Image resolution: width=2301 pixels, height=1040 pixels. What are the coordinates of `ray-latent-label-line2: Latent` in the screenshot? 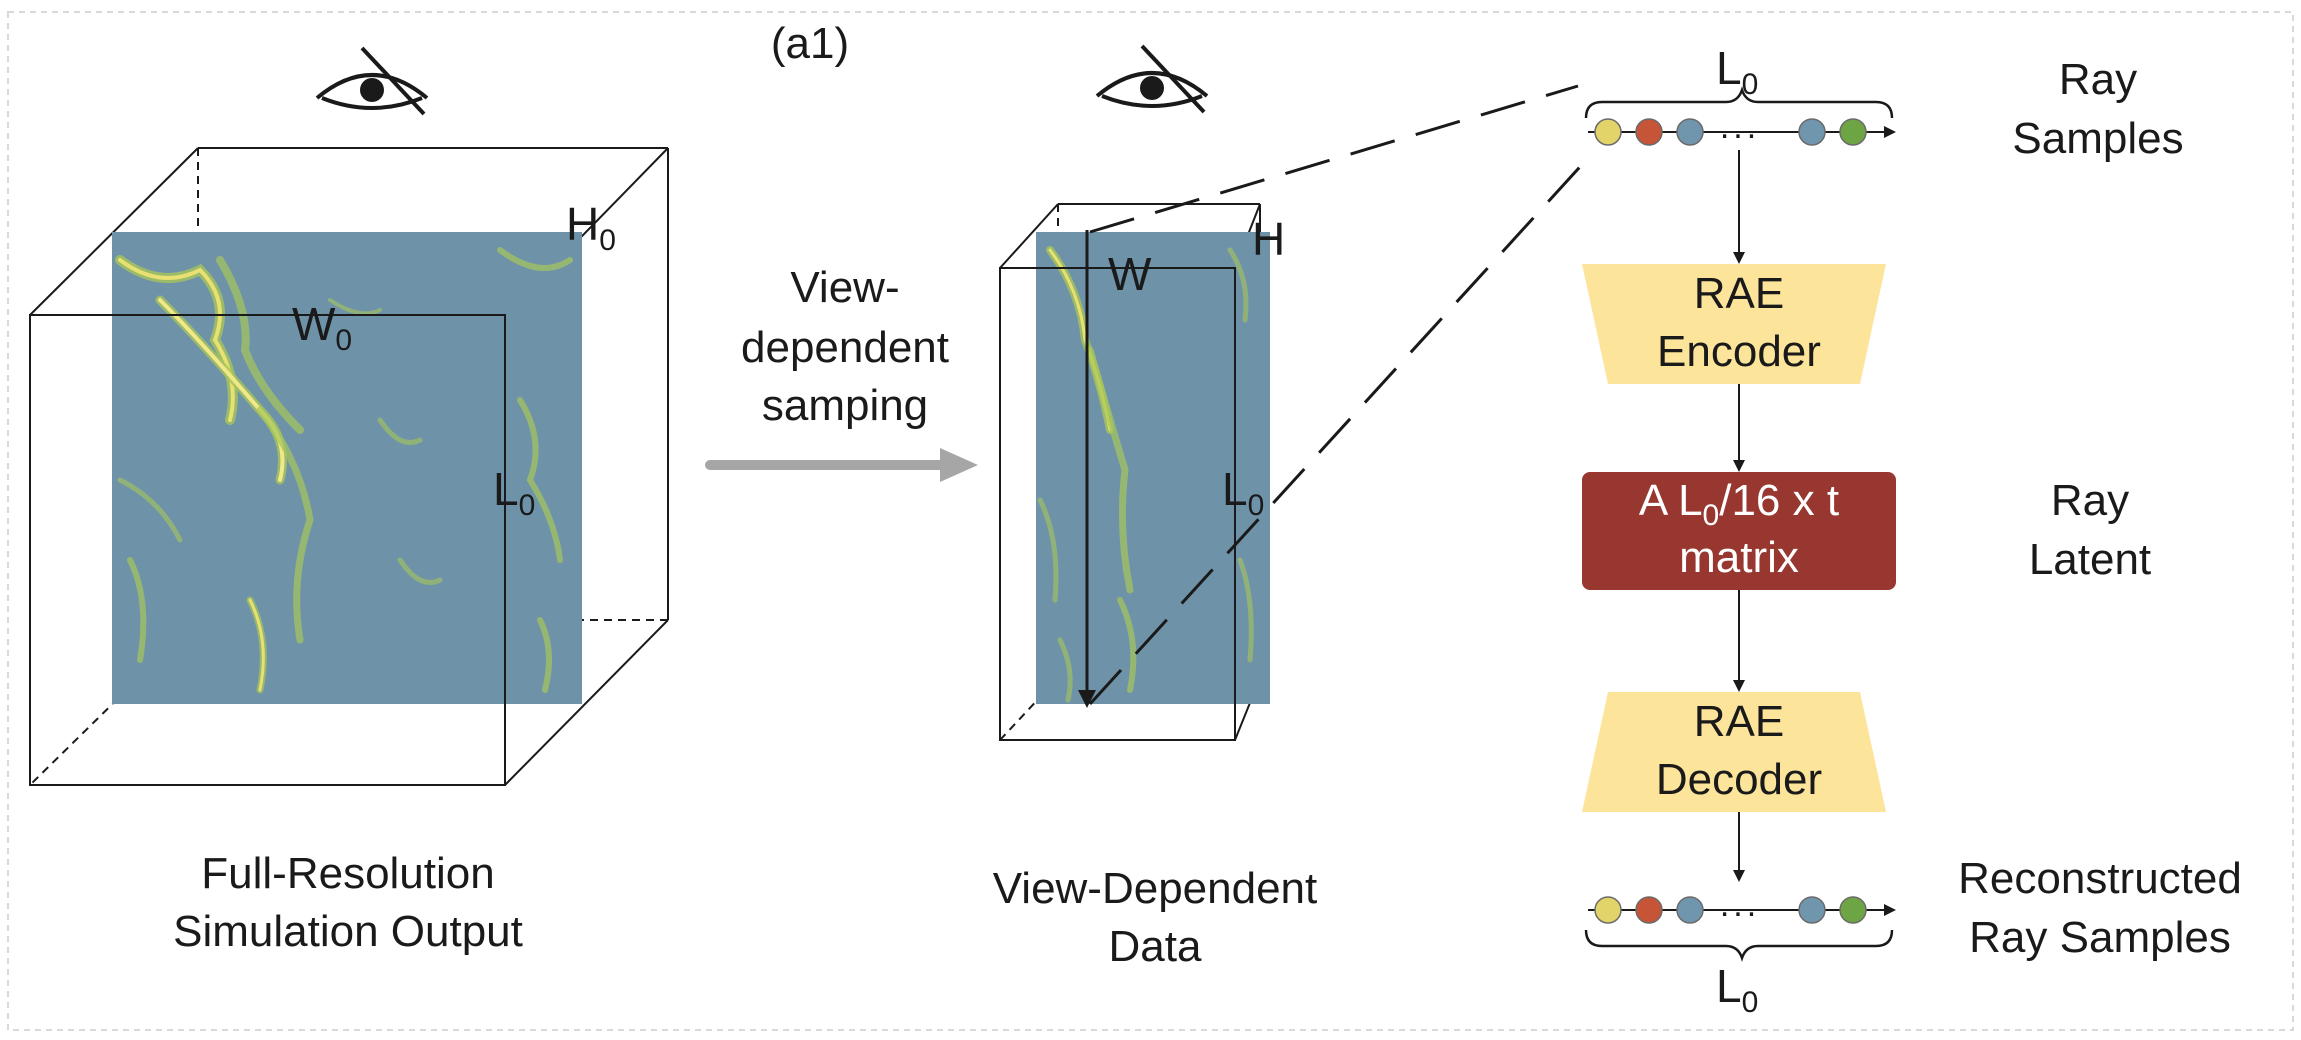 It's located at (2090, 559).